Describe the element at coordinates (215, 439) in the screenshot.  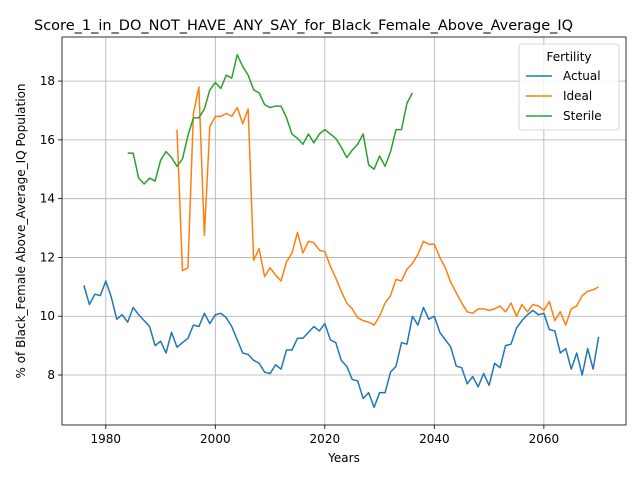
I see `x-tick-label: 2000` at that location.